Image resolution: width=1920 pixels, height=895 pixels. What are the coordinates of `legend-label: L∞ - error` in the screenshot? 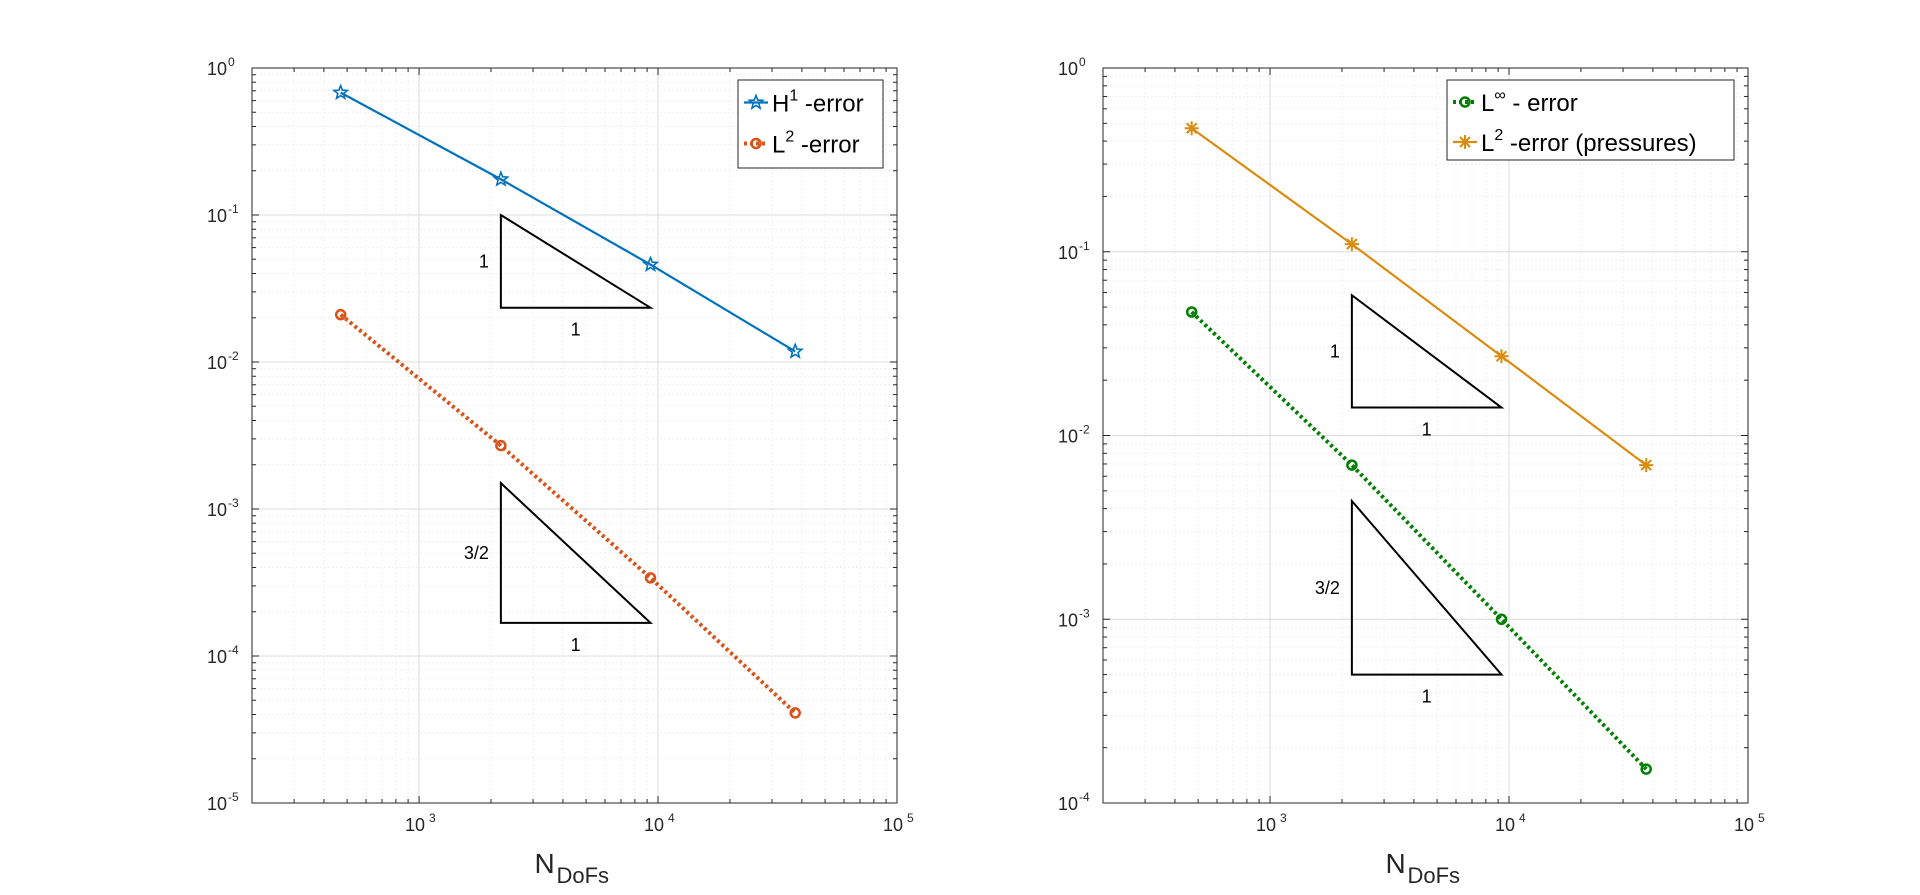 It's located at (1529, 102).